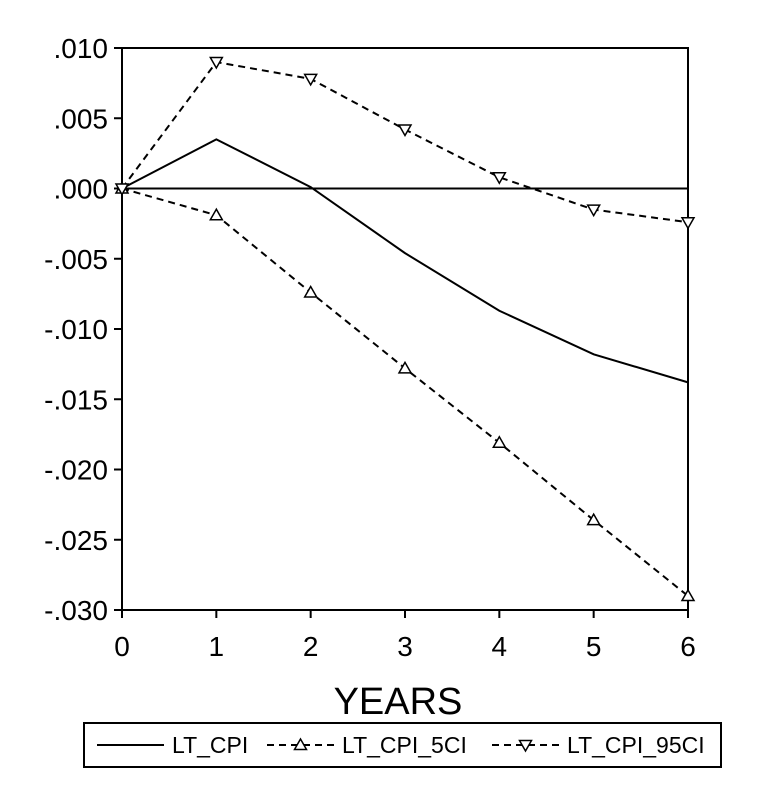 Image resolution: width=770 pixels, height=794 pixels. What do you see at coordinates (210, 745) in the screenshot?
I see `legend-label: LT_CPI` at bounding box center [210, 745].